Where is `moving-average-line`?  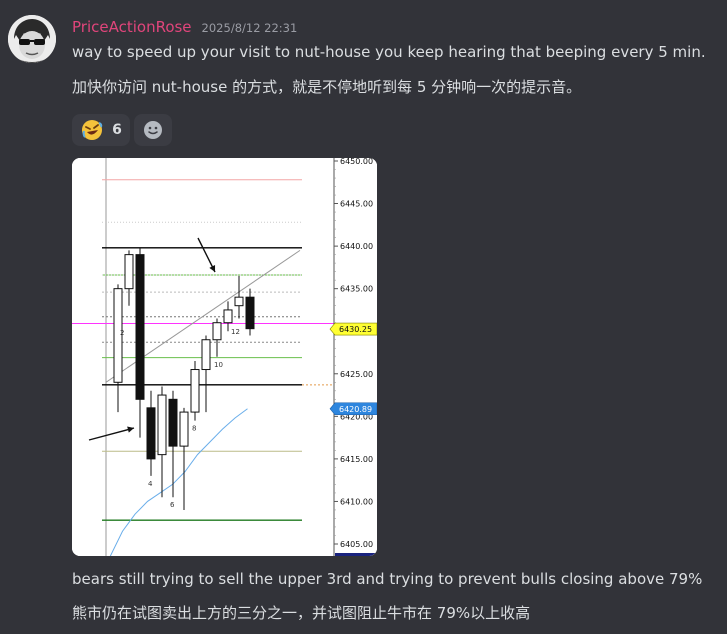
moving-average-line is located at coordinates (178, 482).